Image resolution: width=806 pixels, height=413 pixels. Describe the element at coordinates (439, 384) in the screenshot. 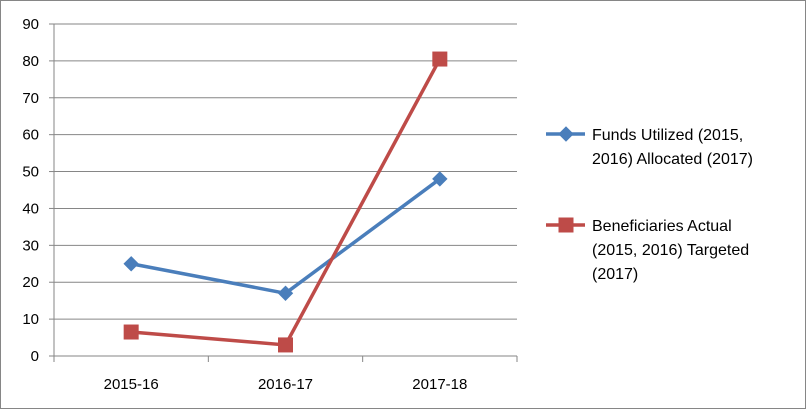

I see `x-tick-label: 2017-18` at that location.